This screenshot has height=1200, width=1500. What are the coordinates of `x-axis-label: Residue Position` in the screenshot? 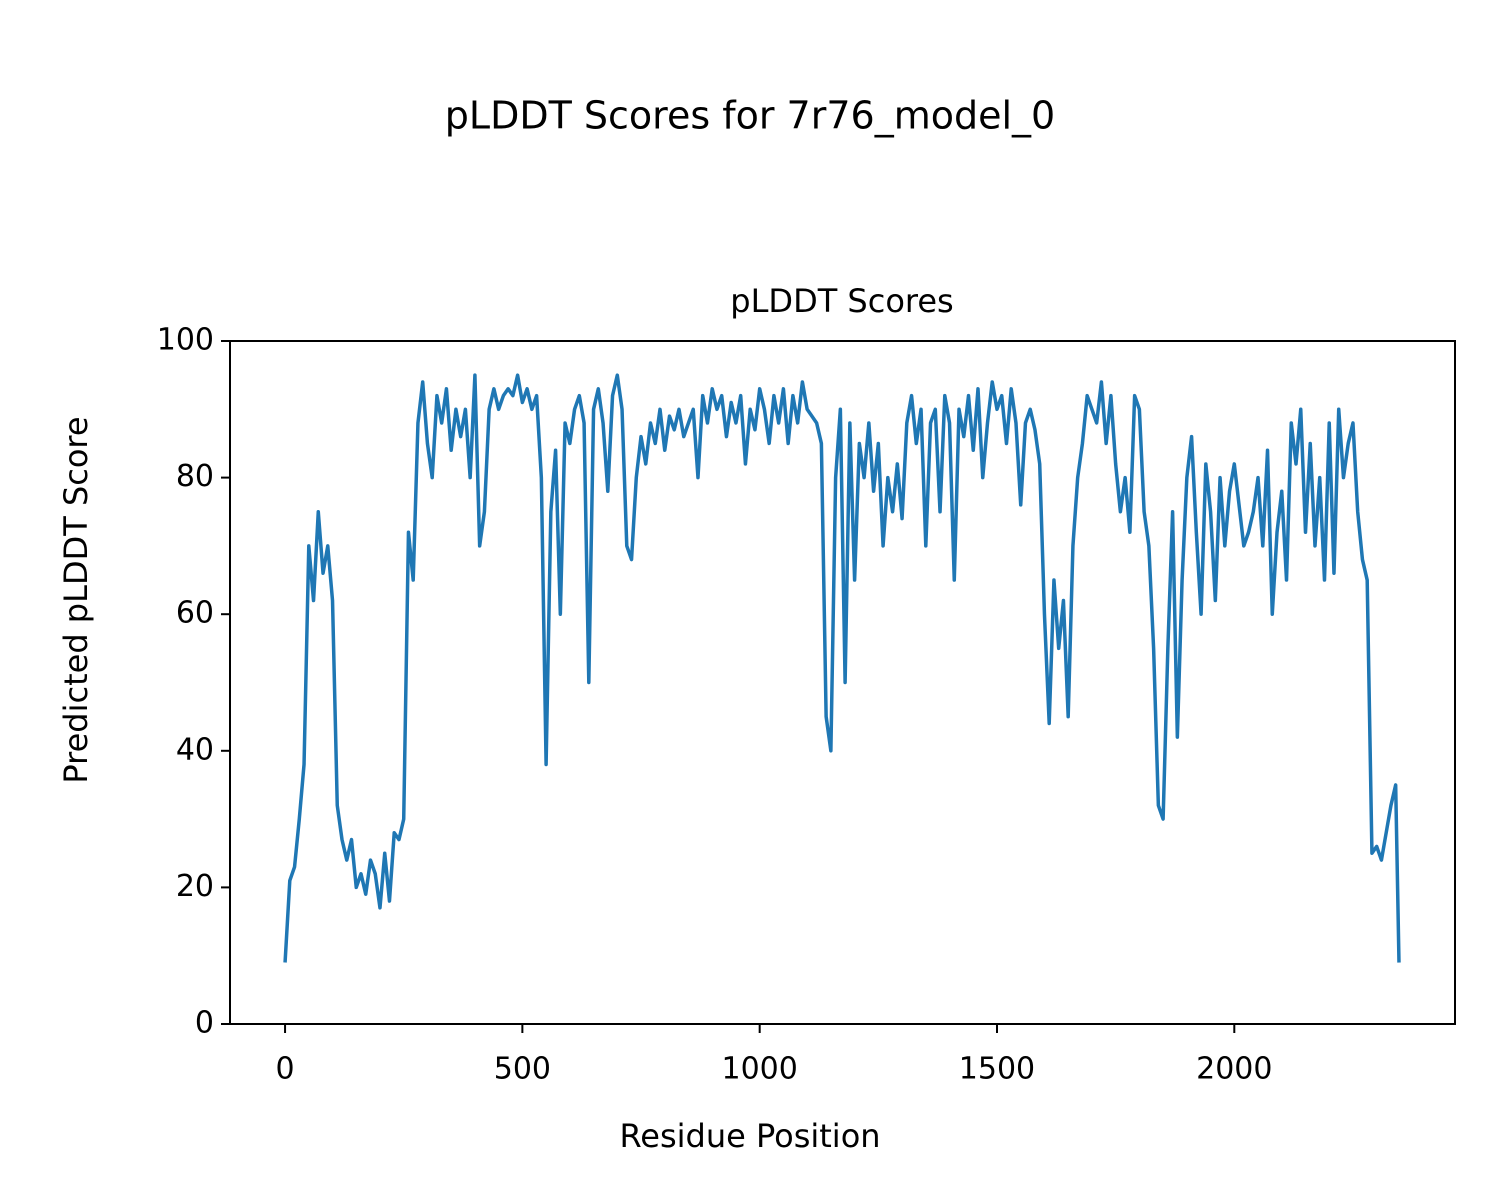 It's located at (749, 1136).